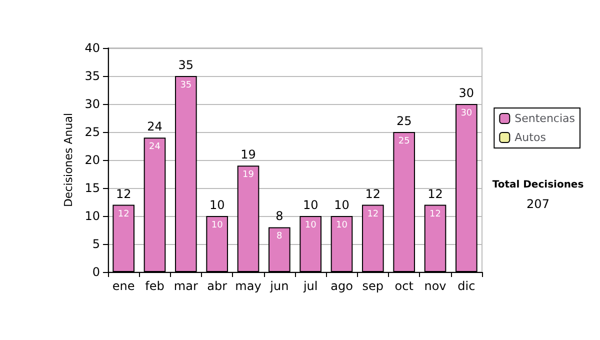 Image resolution: width=600 pixels, height=340 pixels. I want to click on x-tick-label: ago, so click(341, 286).